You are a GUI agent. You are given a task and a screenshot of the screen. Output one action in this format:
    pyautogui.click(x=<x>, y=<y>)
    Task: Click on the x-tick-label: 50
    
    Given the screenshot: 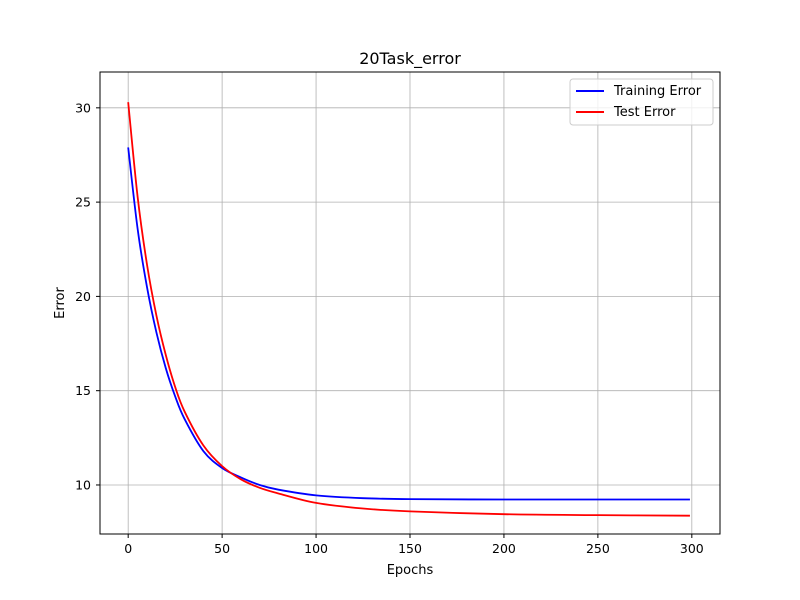 What is the action you would take?
    pyautogui.click(x=222, y=548)
    